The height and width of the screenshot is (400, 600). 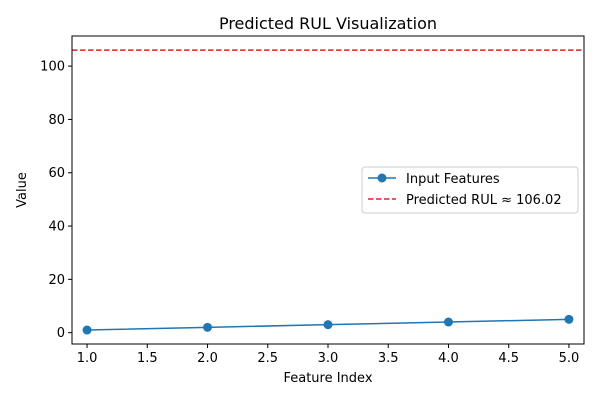 What do you see at coordinates (147, 358) in the screenshot?
I see `x-tick-label: 1.5` at bounding box center [147, 358].